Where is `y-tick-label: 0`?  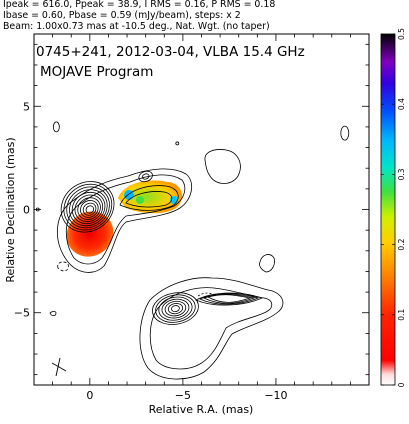 y-tick-label: 0 is located at coordinates (26, 210).